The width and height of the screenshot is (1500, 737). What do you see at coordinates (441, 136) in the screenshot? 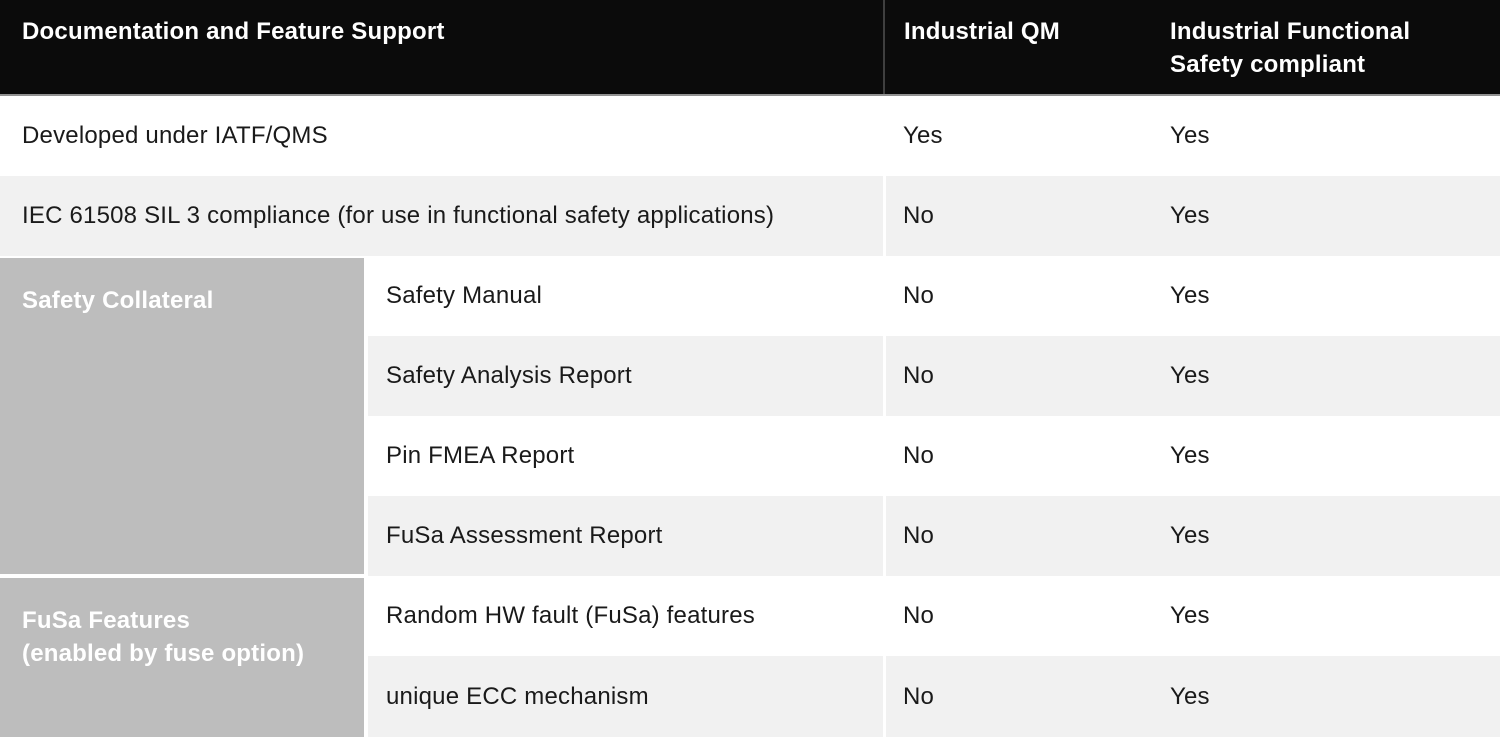
I see `row-label: Developed under IATF/QMS` at bounding box center [441, 136].